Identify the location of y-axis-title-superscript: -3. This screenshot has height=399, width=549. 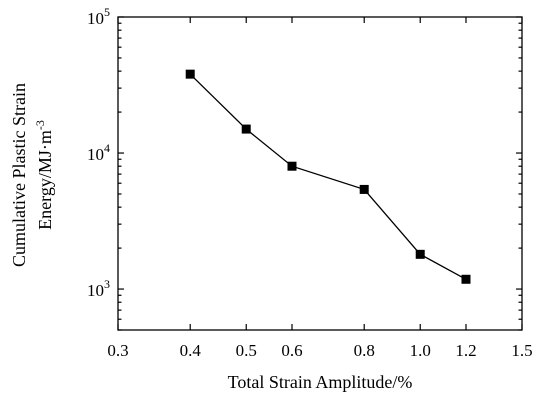
(40, 125).